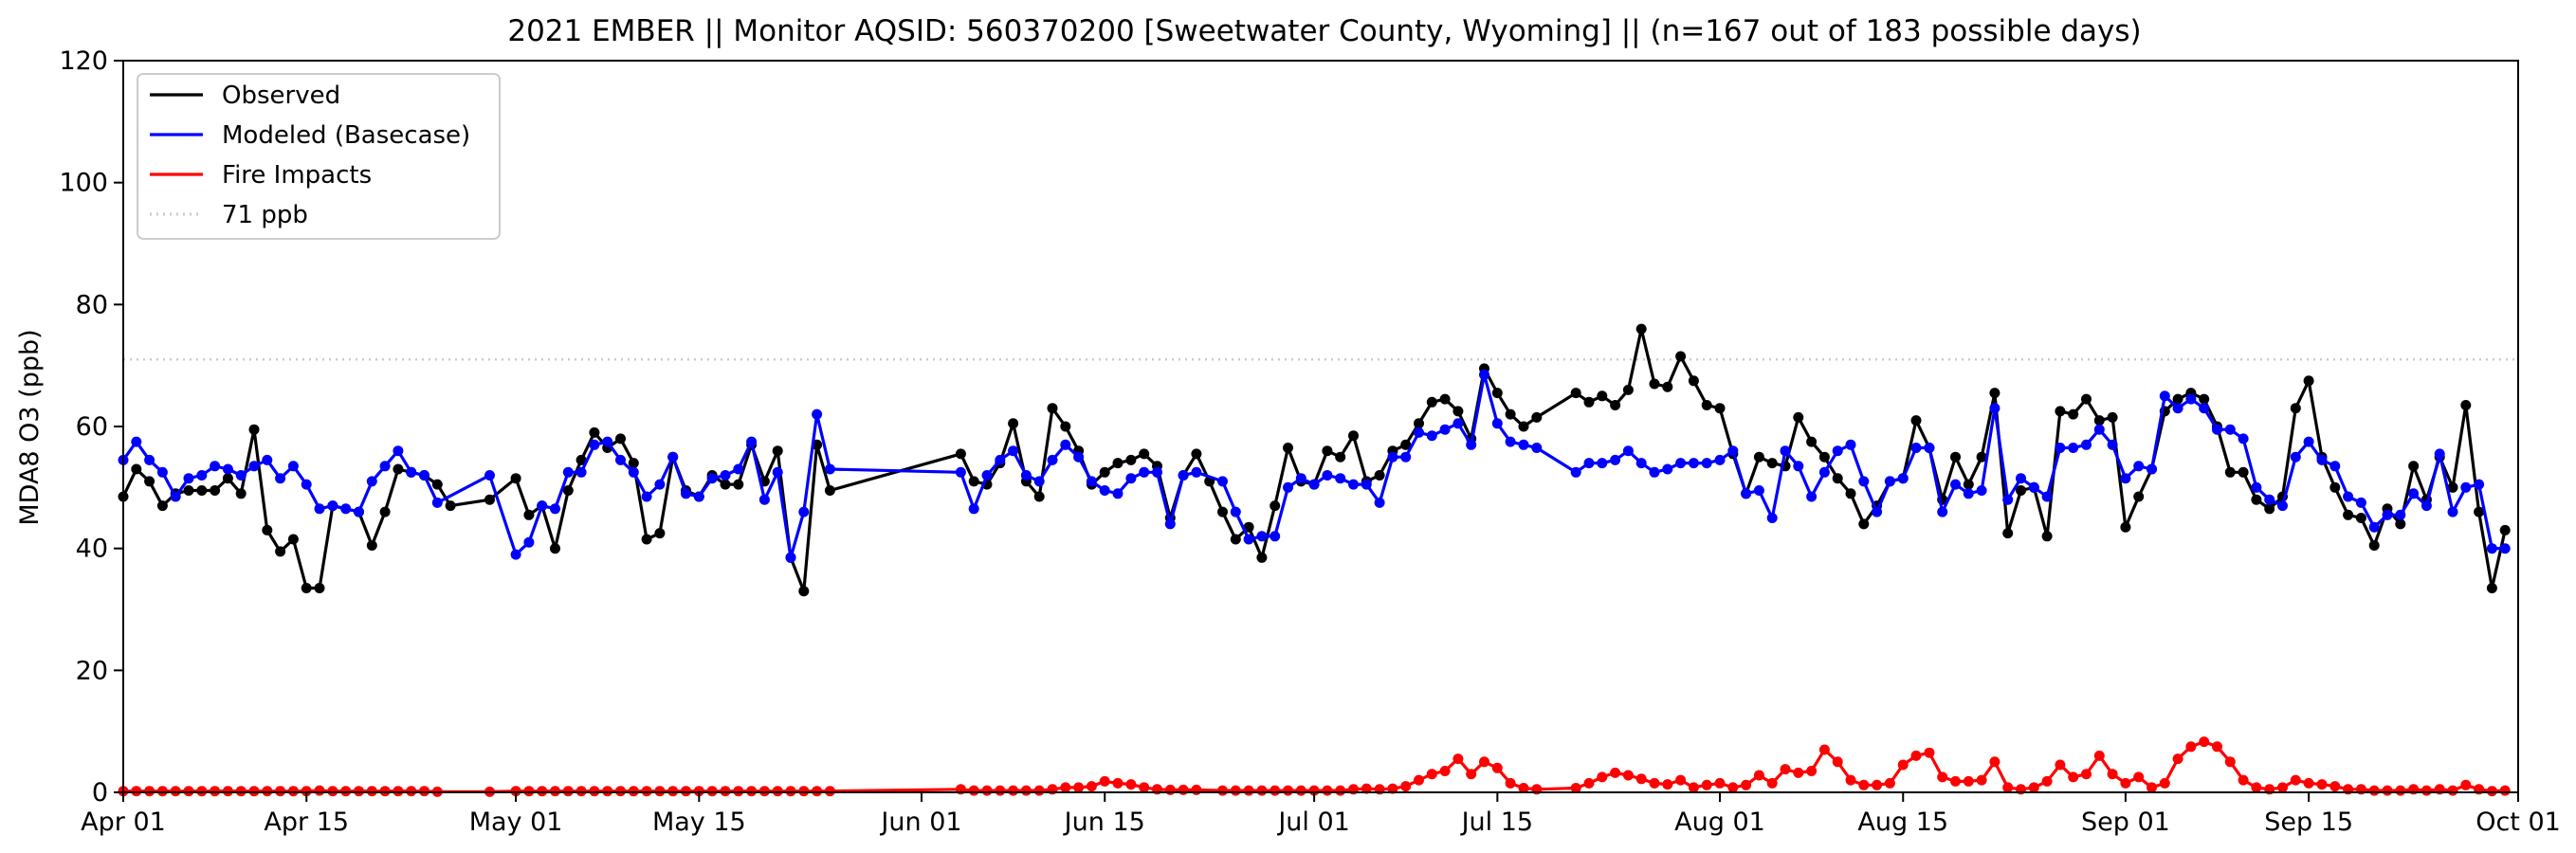 Image resolution: width=2576 pixels, height=853 pixels. What do you see at coordinates (699, 822) in the screenshot?
I see `x-tick-label: May 15` at bounding box center [699, 822].